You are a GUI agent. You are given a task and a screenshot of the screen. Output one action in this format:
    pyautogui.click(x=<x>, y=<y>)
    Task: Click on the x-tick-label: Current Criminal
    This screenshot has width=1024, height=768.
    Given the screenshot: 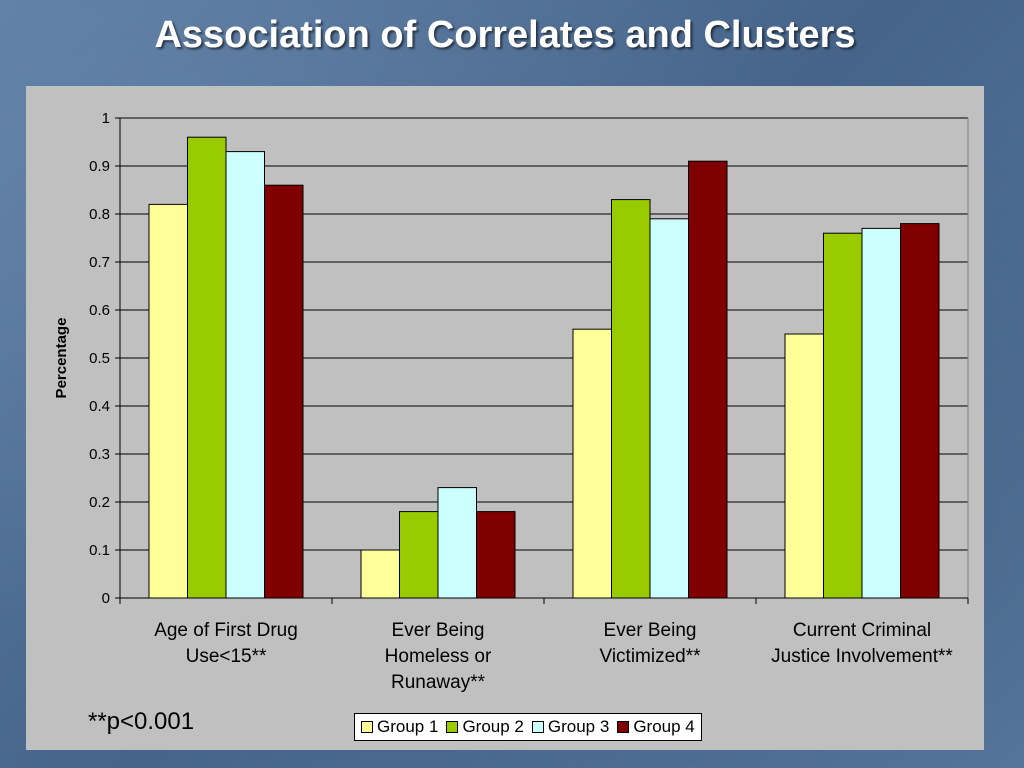 What is the action you would take?
    pyautogui.click(x=862, y=630)
    